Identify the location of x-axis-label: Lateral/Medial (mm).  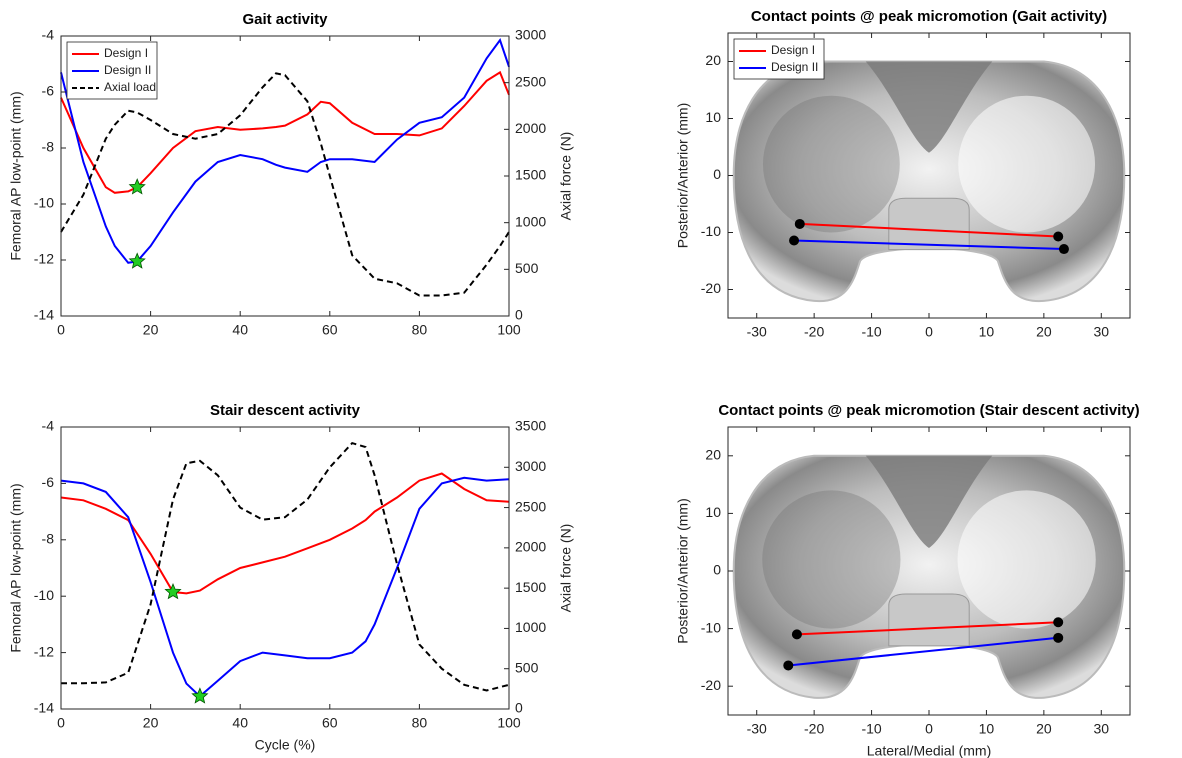
(929, 750).